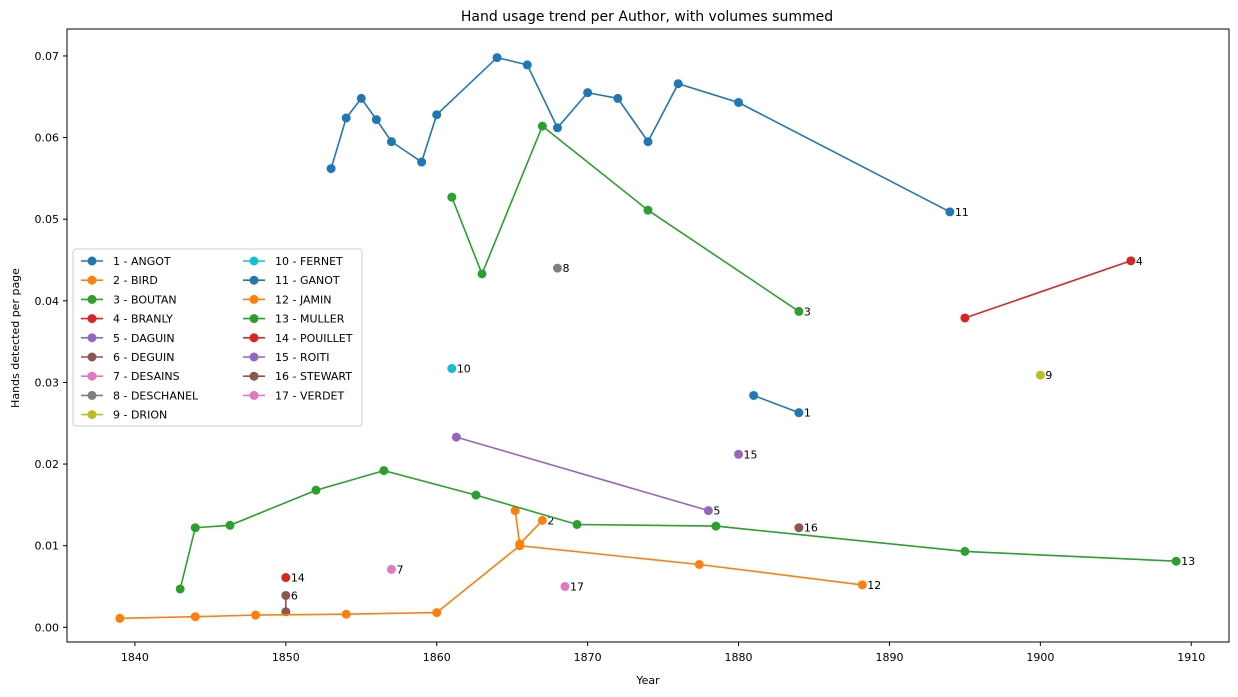 The height and width of the screenshot is (697, 1238). I want to click on legend-item: 3 - BOUTAN, so click(129, 299).